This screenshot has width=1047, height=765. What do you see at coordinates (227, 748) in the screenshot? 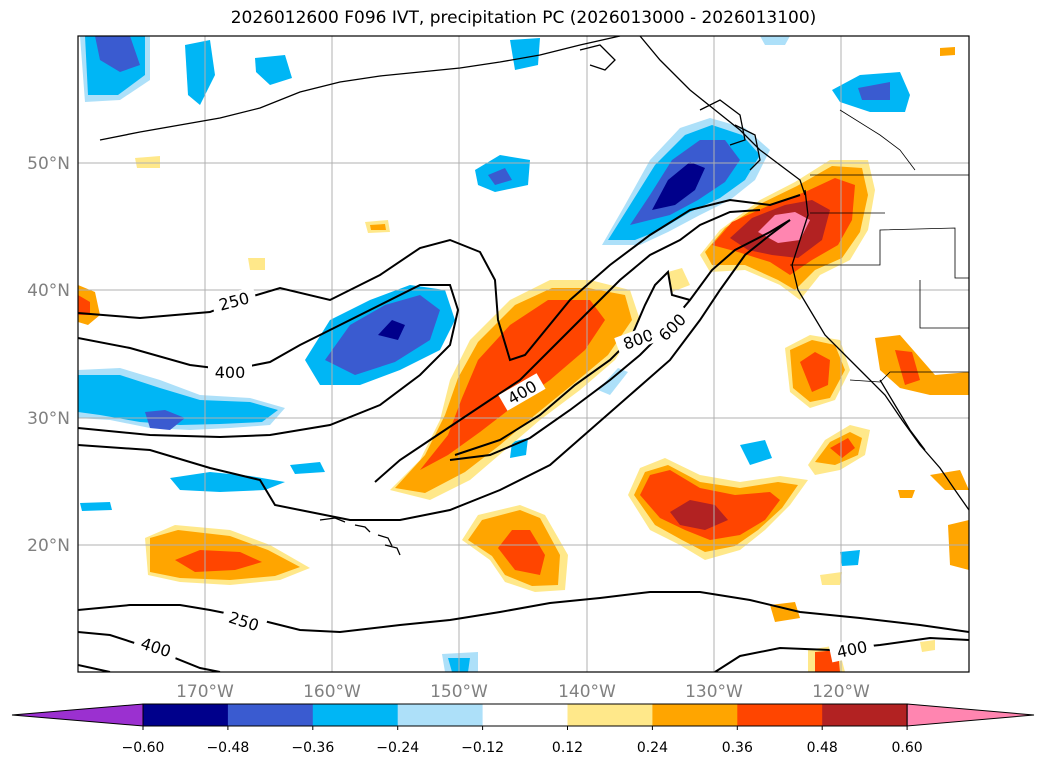
I see `colorbar-tick-label: −0.48` at bounding box center [227, 748].